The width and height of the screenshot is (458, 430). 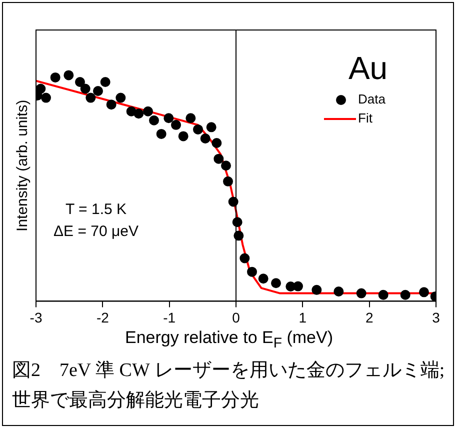 I want to click on annotation: ΔE = 70 μeV, so click(x=96, y=231).